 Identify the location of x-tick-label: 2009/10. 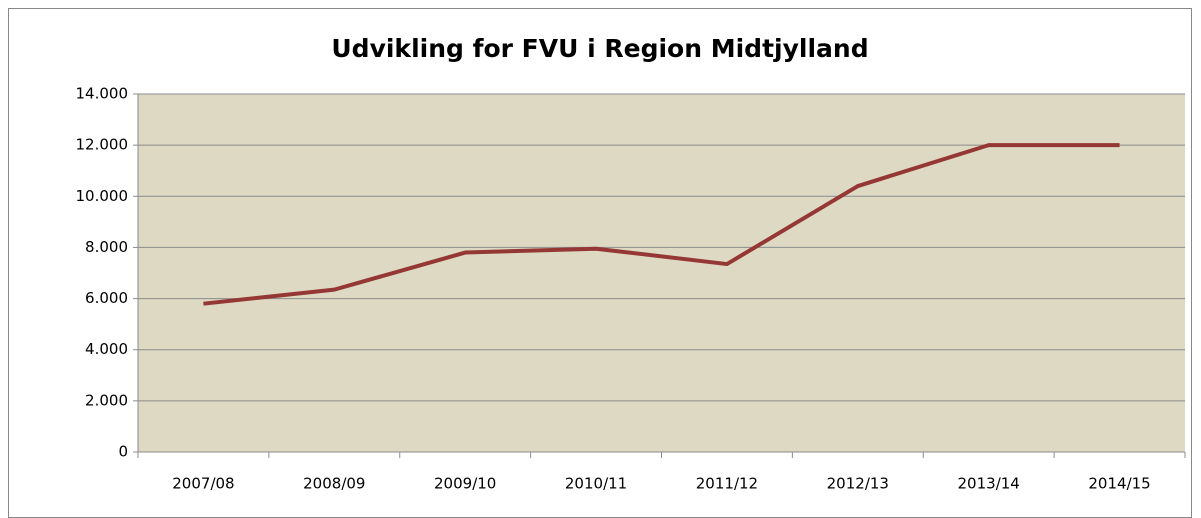
(465, 484).